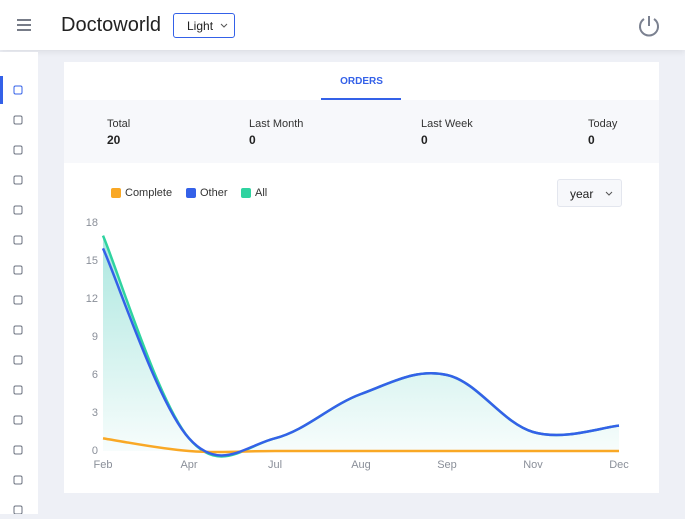 This screenshot has width=685, height=519. I want to click on power-button, so click(649, 26).